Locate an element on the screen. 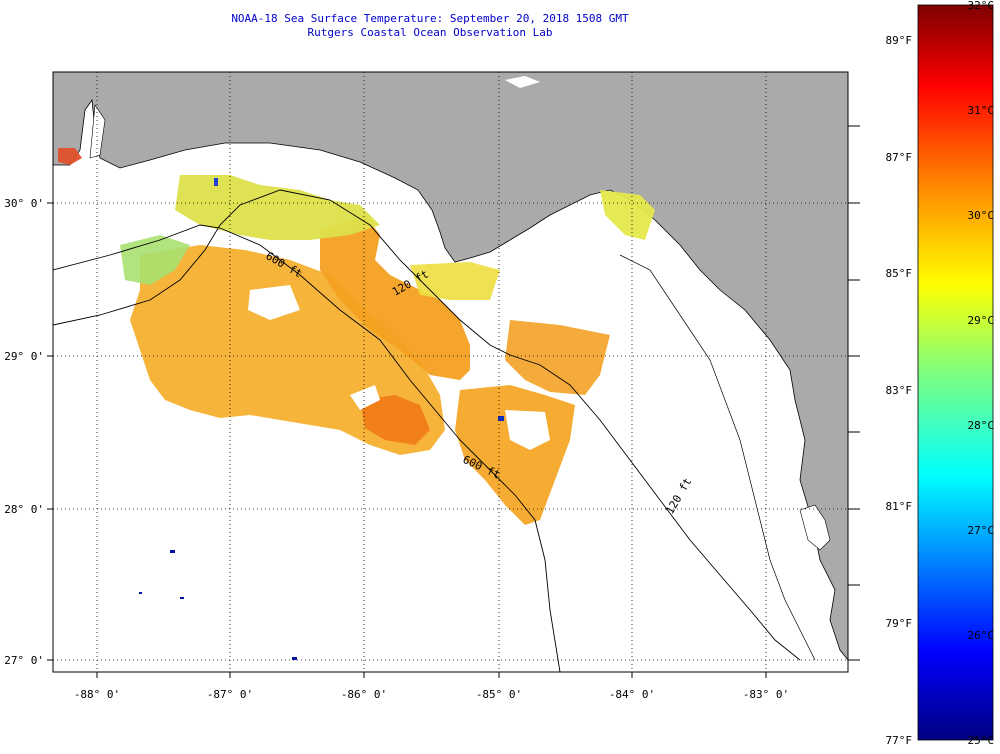 Image resolution: width=1000 pixels, height=754 pixels. colorbar-celsius-label: 26°C is located at coordinates (981, 635).